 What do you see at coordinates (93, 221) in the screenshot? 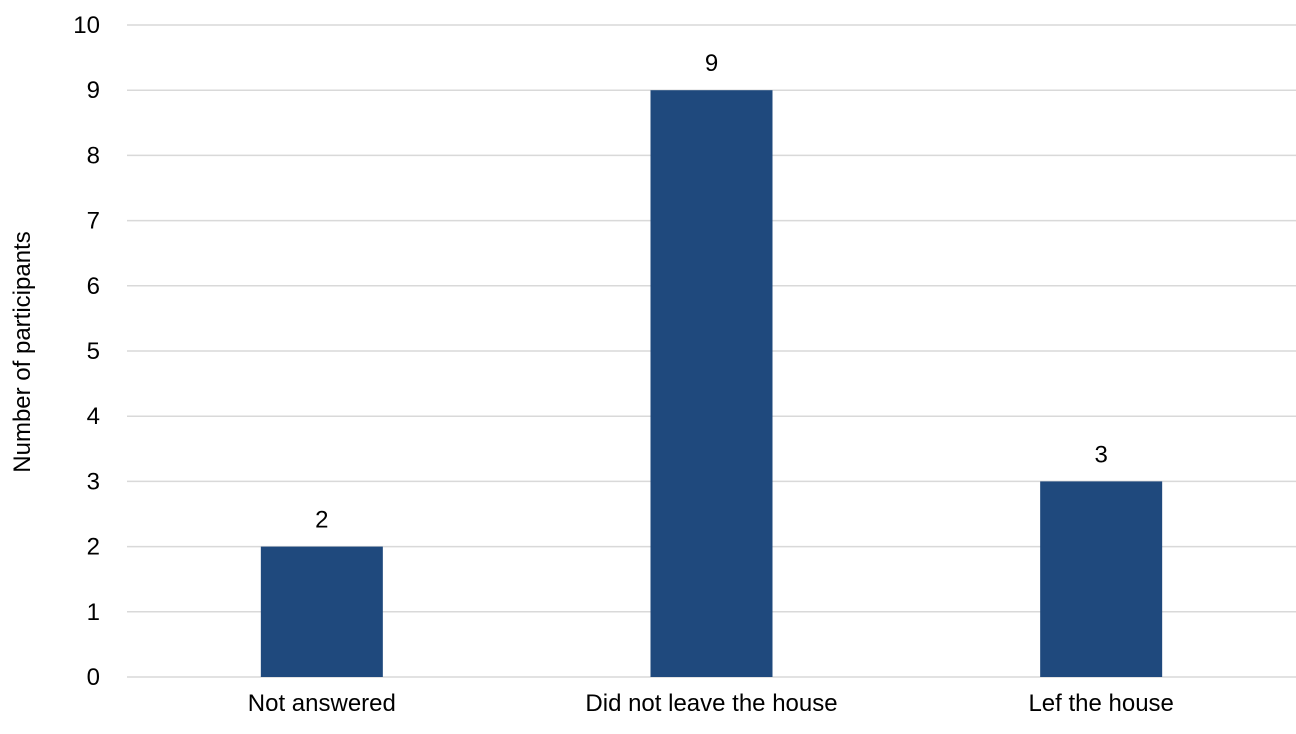
I see `y-tick-label: 7` at bounding box center [93, 221].